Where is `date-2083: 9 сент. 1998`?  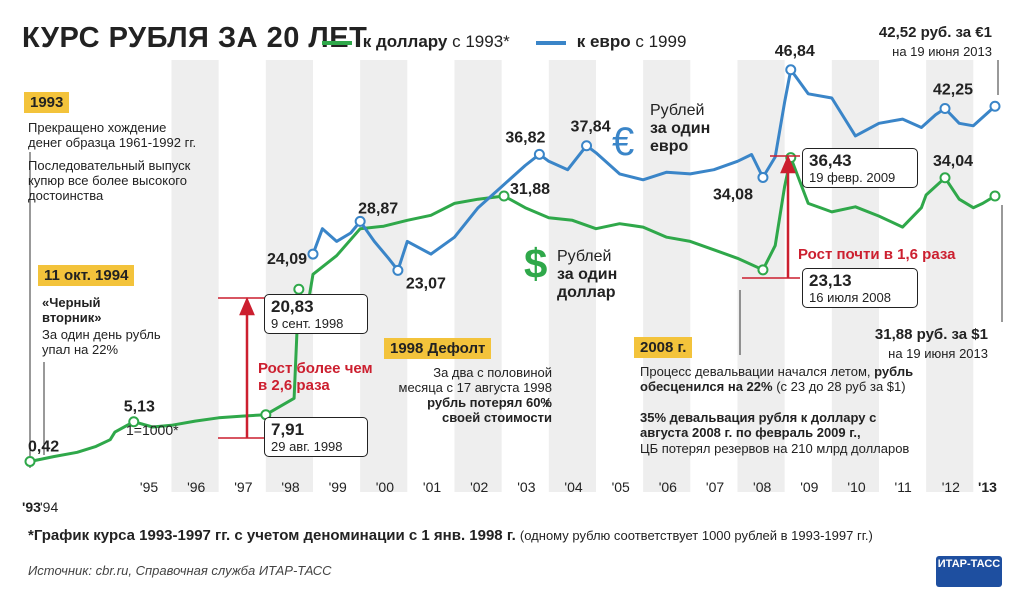
date-2083: 9 сент. 1998 is located at coordinates (307, 323).